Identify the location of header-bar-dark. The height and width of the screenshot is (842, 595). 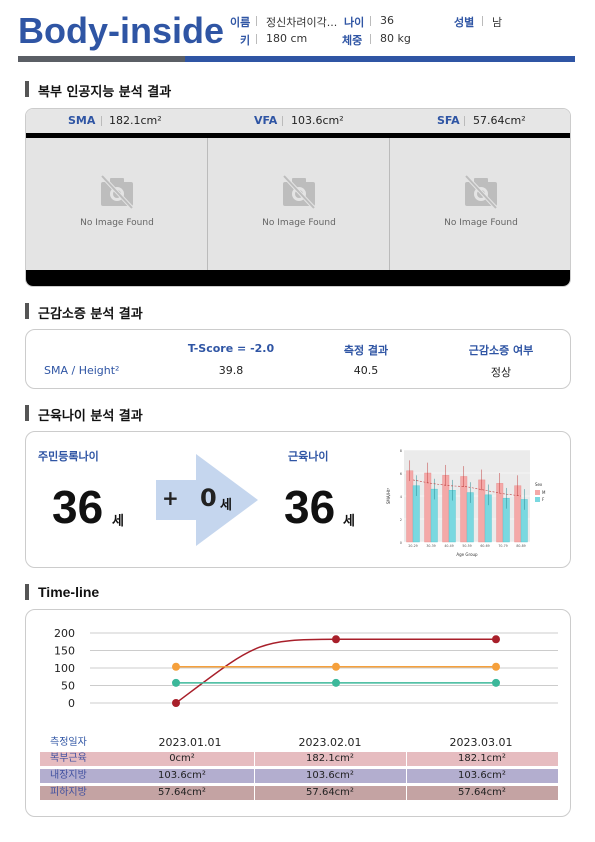
(101, 59).